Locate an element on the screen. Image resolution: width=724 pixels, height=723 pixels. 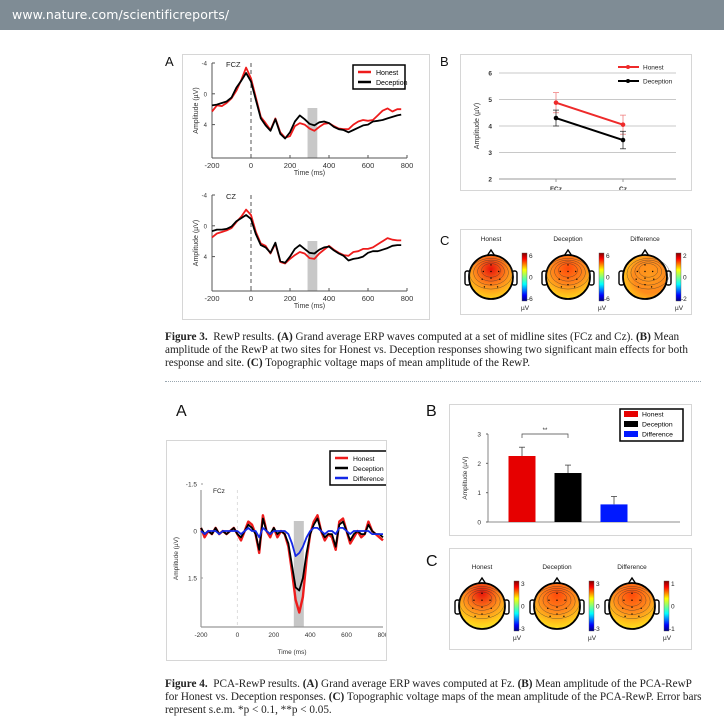
y-tick-label: 4 is located at coordinates (490, 127).